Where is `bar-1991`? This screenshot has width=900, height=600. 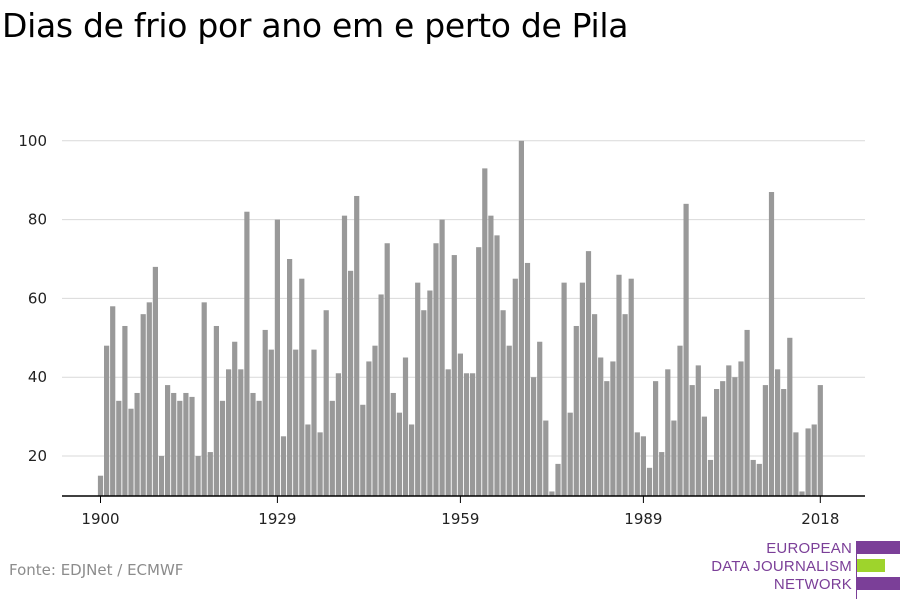 bar-1991 is located at coordinates (656, 438).